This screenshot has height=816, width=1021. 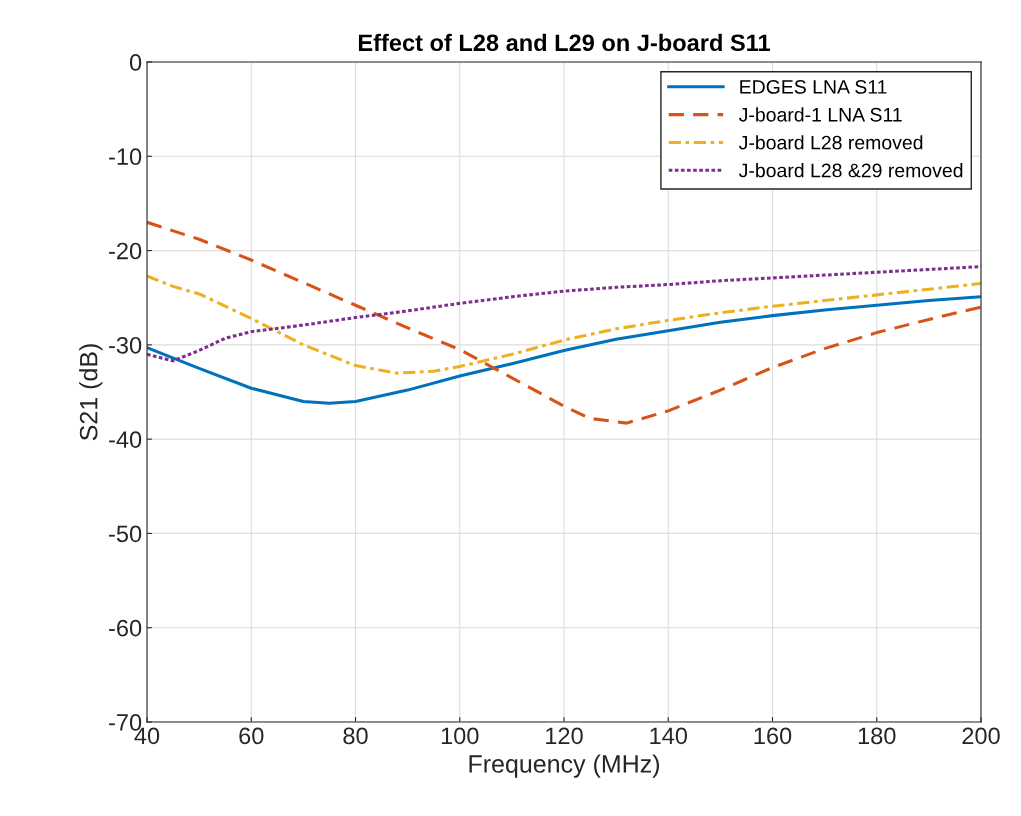 What do you see at coordinates (773, 736) in the screenshot?
I see `x-tick-label: 160` at bounding box center [773, 736].